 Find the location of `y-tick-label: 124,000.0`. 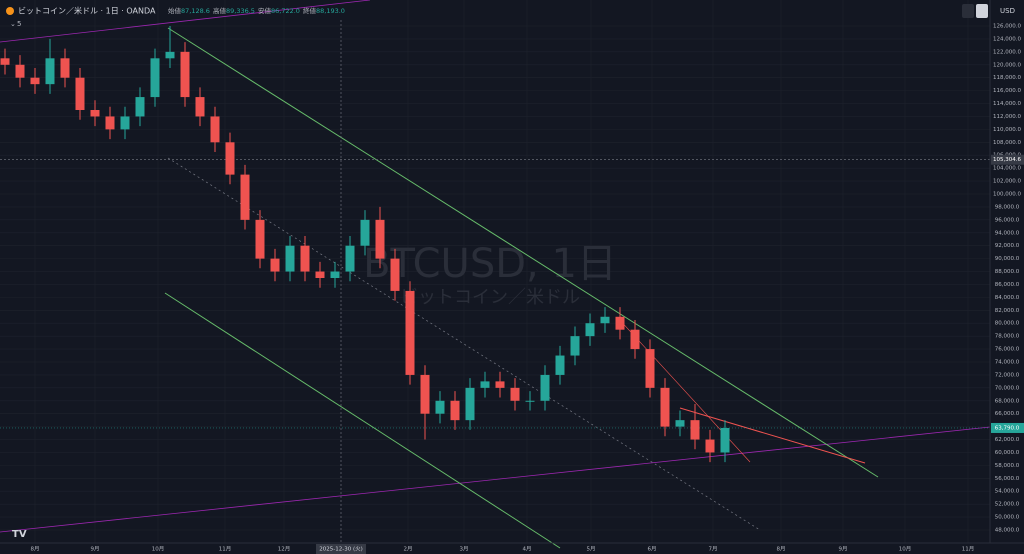

y-tick-label: 124,000.0 is located at coordinates (1007, 39).